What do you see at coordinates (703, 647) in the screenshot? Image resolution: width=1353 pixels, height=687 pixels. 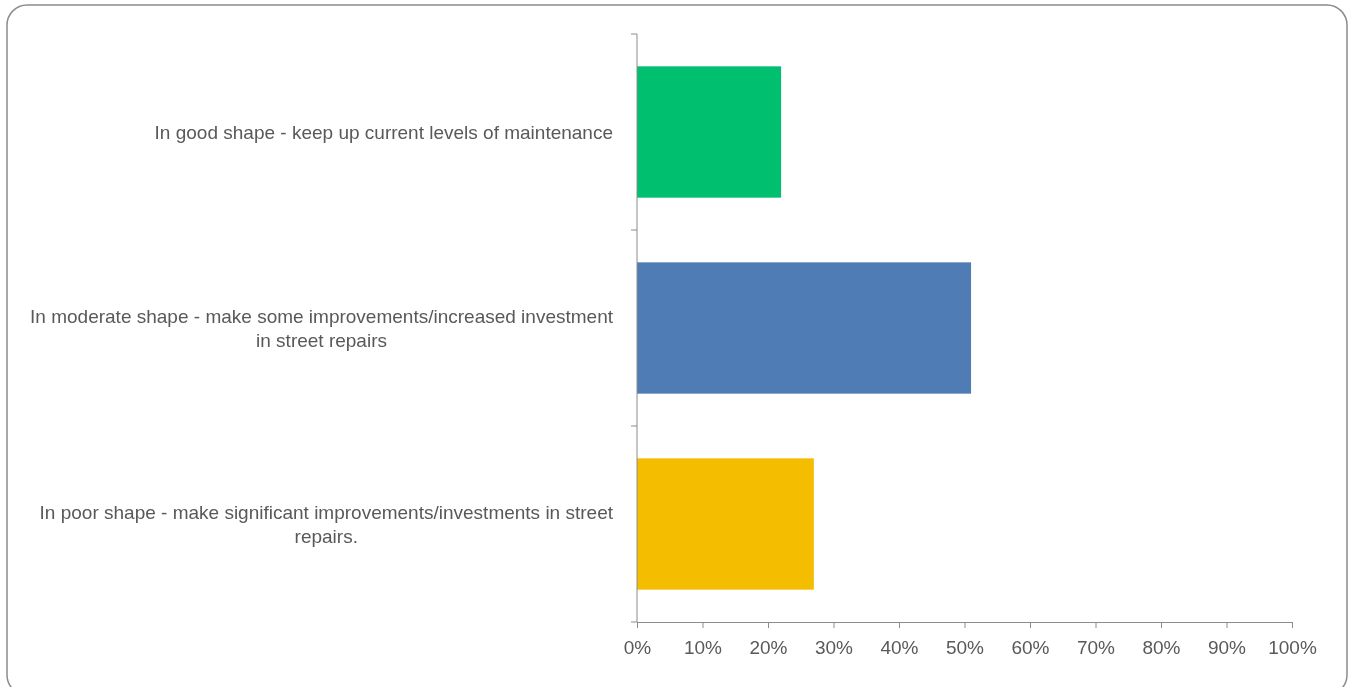 I see `x-tick-label: 10%` at bounding box center [703, 647].